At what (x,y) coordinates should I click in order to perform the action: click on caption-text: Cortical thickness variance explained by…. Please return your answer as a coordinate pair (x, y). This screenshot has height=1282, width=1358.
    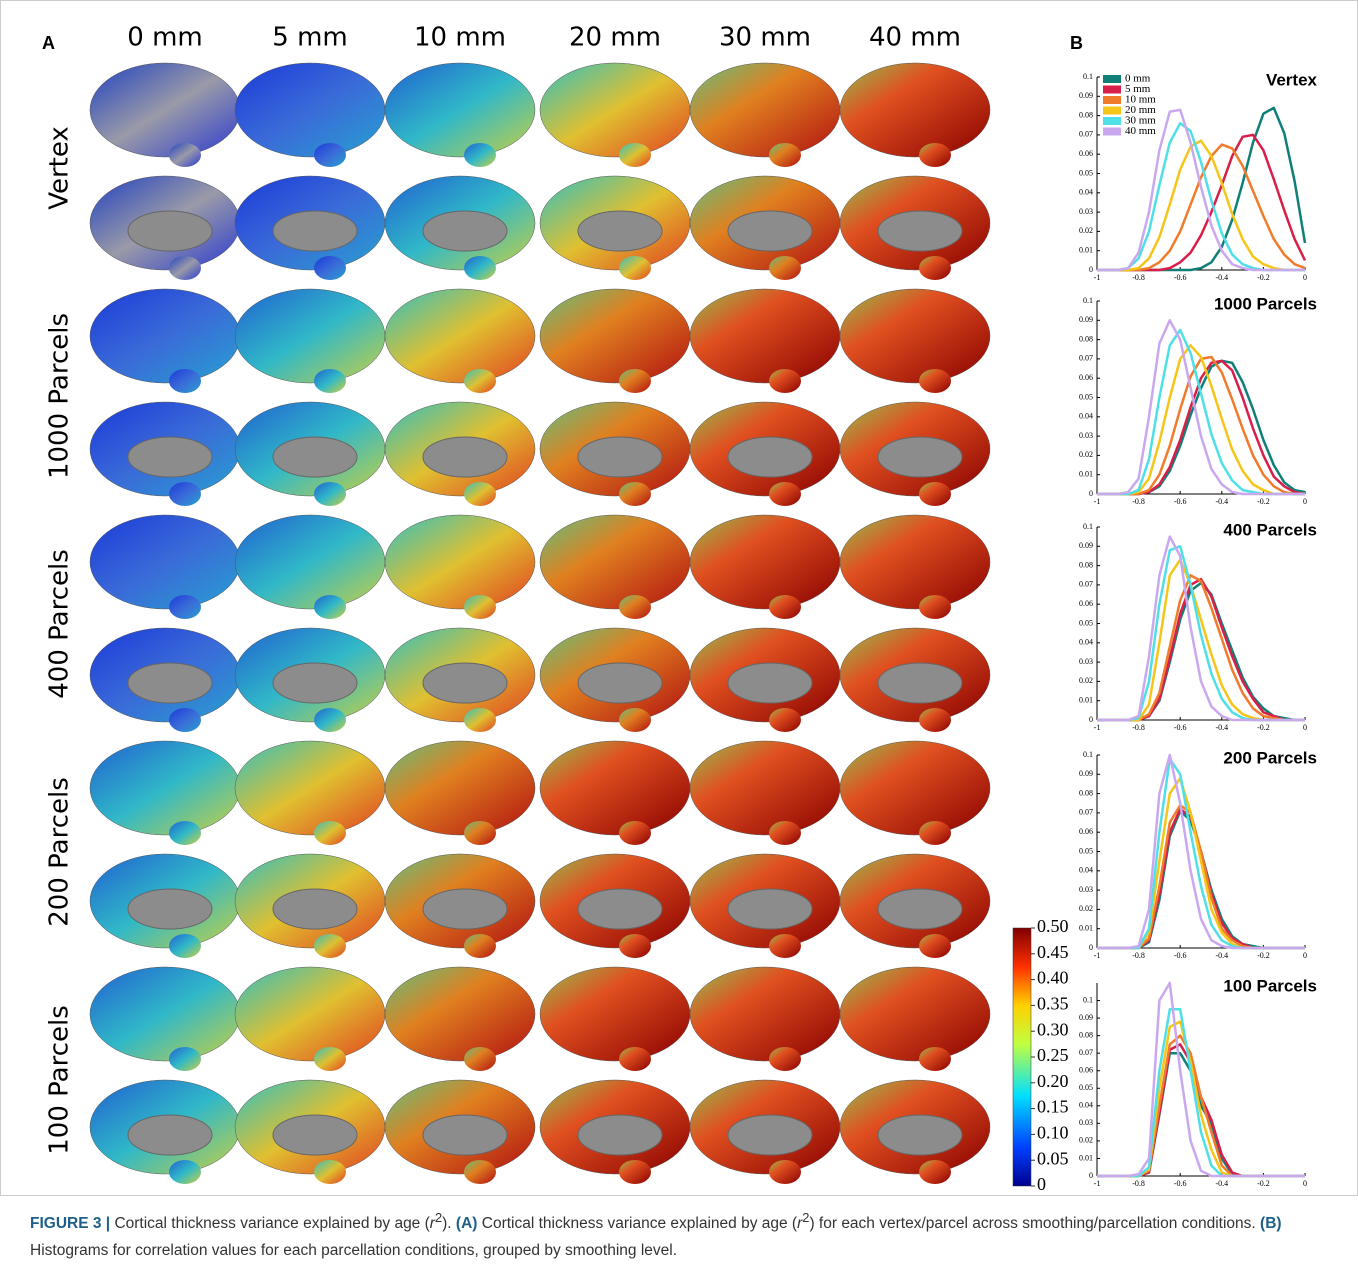
    Looking at the image, I should click on (270, 1224).